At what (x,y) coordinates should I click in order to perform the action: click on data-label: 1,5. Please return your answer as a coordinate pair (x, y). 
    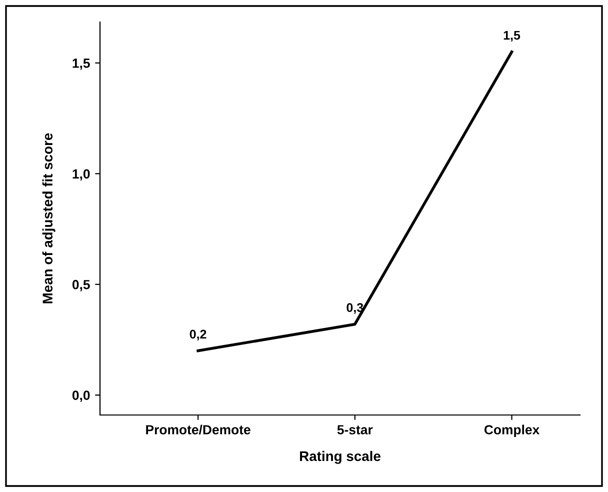
    Looking at the image, I should click on (512, 36).